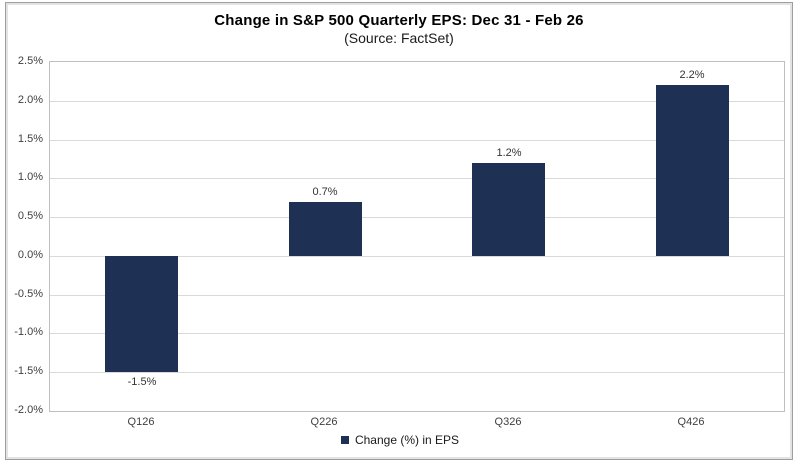 This screenshot has width=800, height=464. Describe the element at coordinates (691, 422) in the screenshot. I see `x-tick-label: Q426` at that location.